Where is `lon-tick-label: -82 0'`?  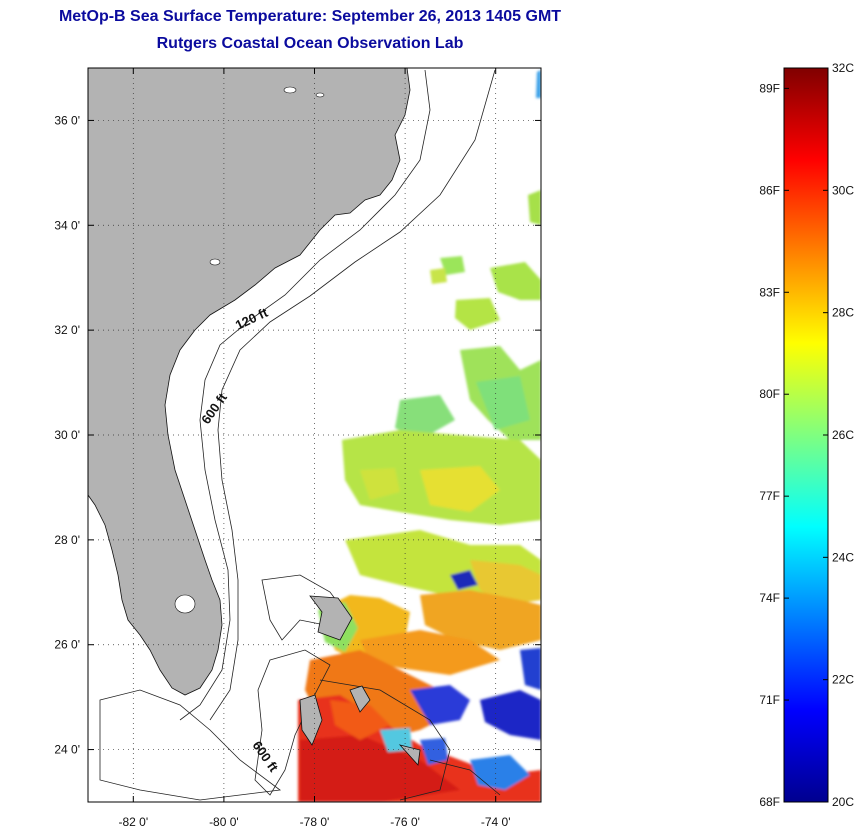 lon-tick-label: -82 0' is located at coordinates (133, 822).